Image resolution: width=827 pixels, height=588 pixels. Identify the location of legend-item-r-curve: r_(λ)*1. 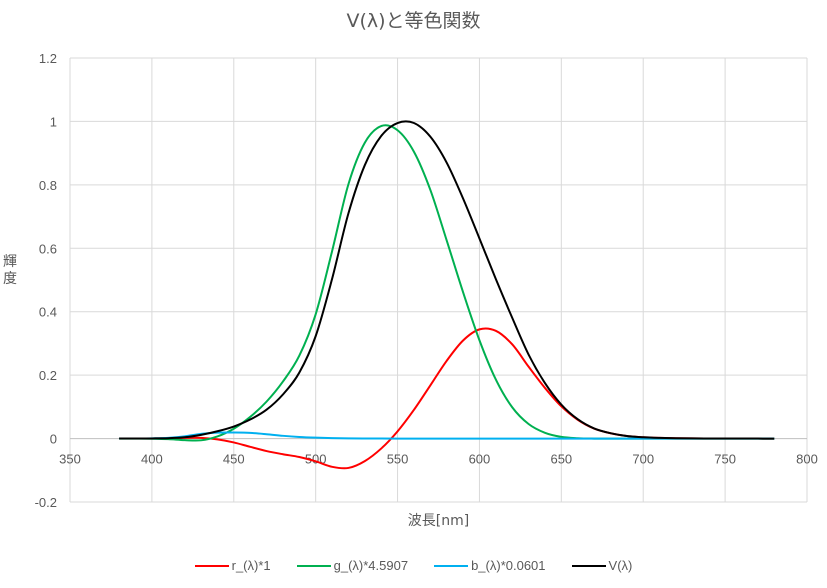
(232, 565).